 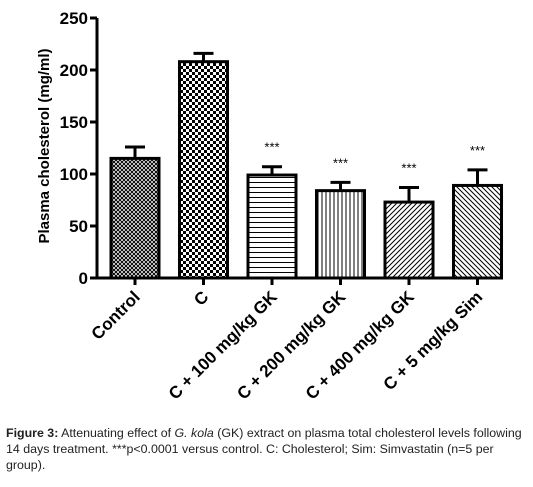 What do you see at coordinates (78, 226) in the screenshot?
I see `y-tick-label: 50` at bounding box center [78, 226].